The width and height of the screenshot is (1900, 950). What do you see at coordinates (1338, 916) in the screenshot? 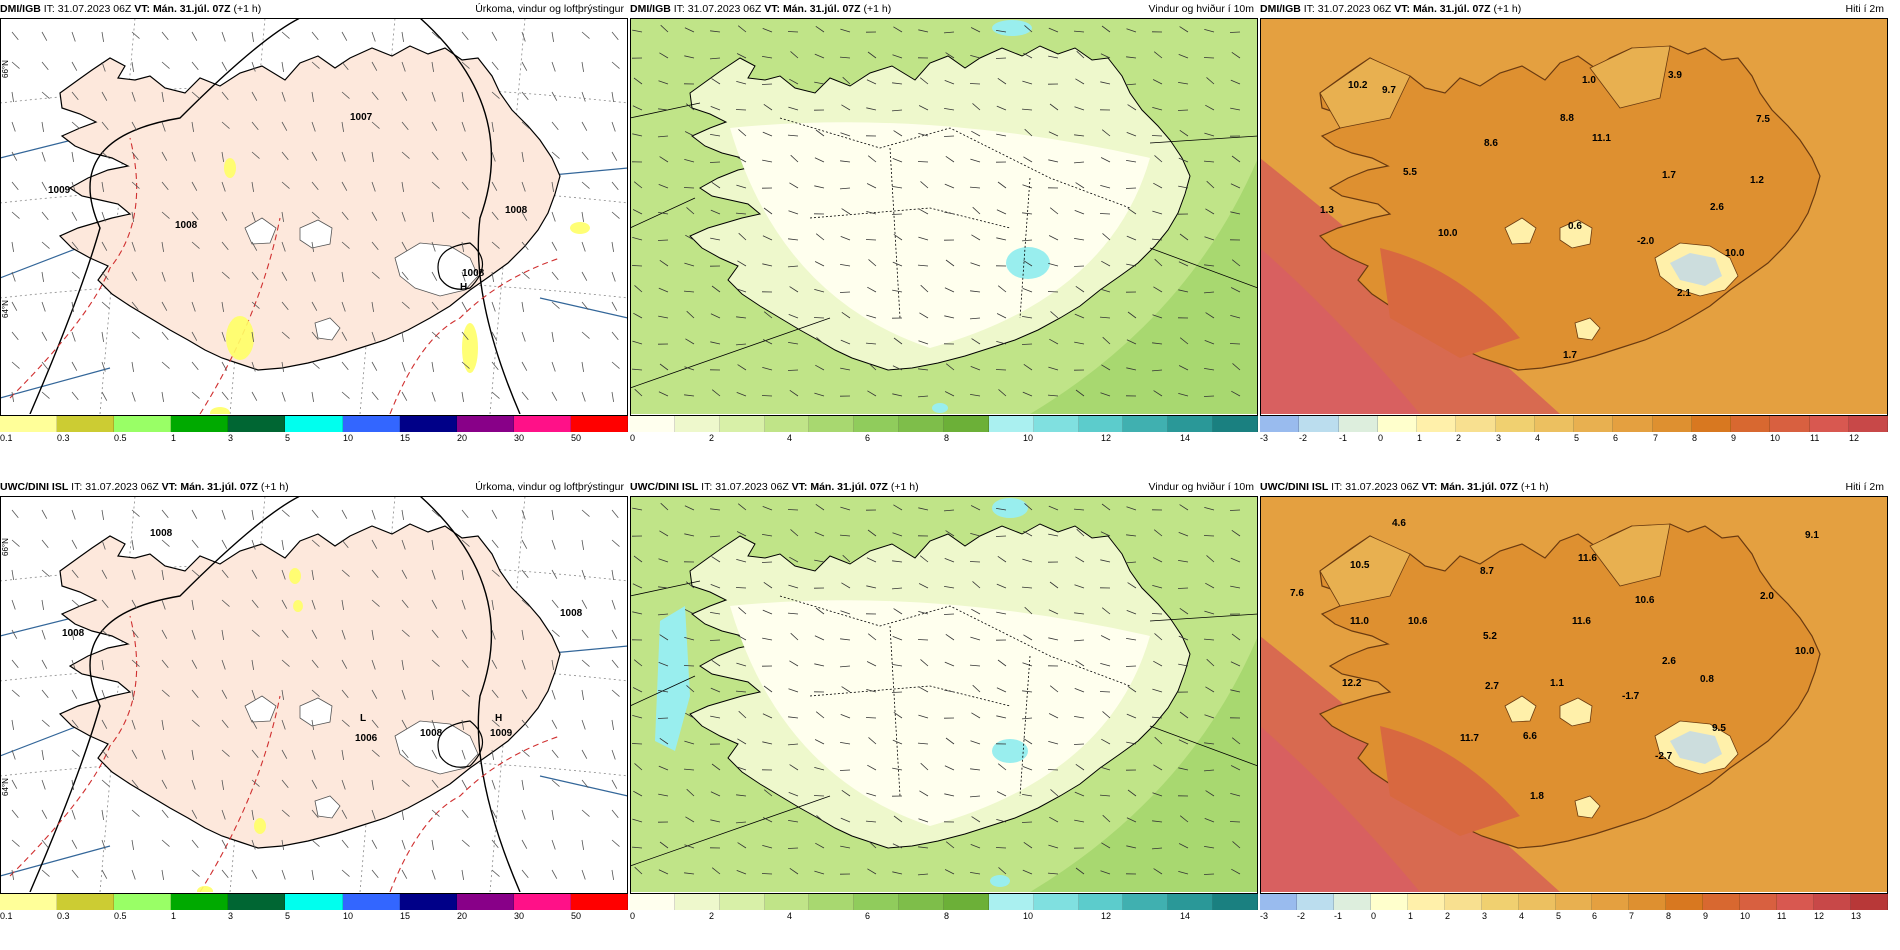
I see `colorbar-tick-label: -1` at bounding box center [1338, 916].